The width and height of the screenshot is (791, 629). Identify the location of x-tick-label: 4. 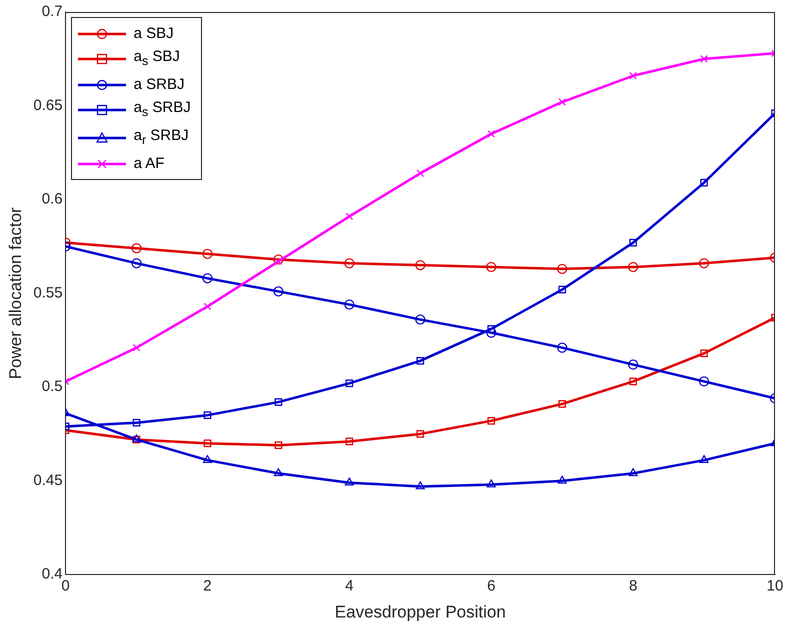
(349, 586).